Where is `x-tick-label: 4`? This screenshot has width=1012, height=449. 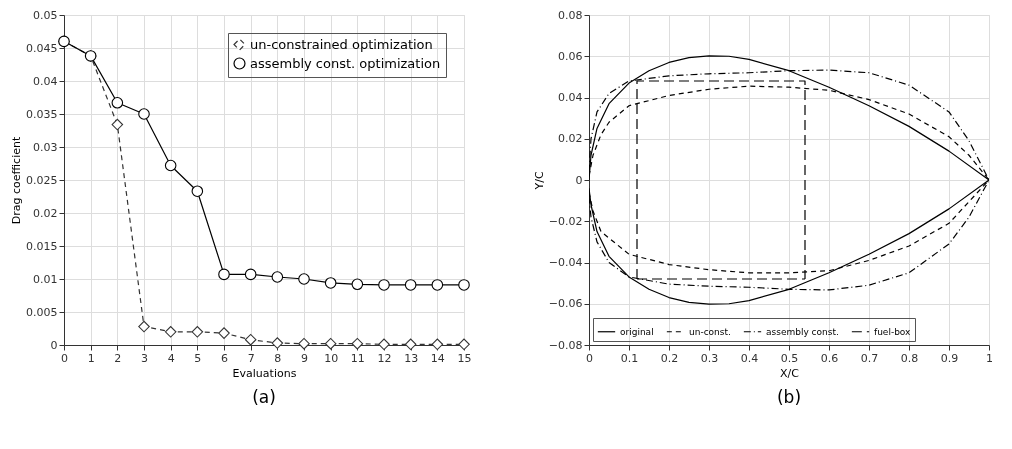
x-tick-label: 4 is located at coordinates (171, 358).